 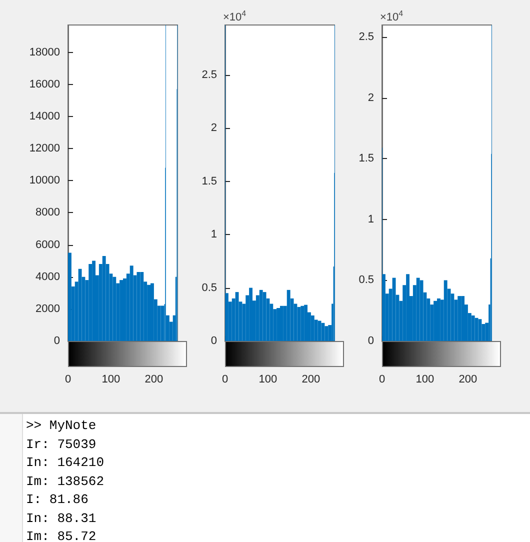 What do you see at coordinates (61, 425) in the screenshot?
I see `text: >> MyNote` at bounding box center [61, 425].